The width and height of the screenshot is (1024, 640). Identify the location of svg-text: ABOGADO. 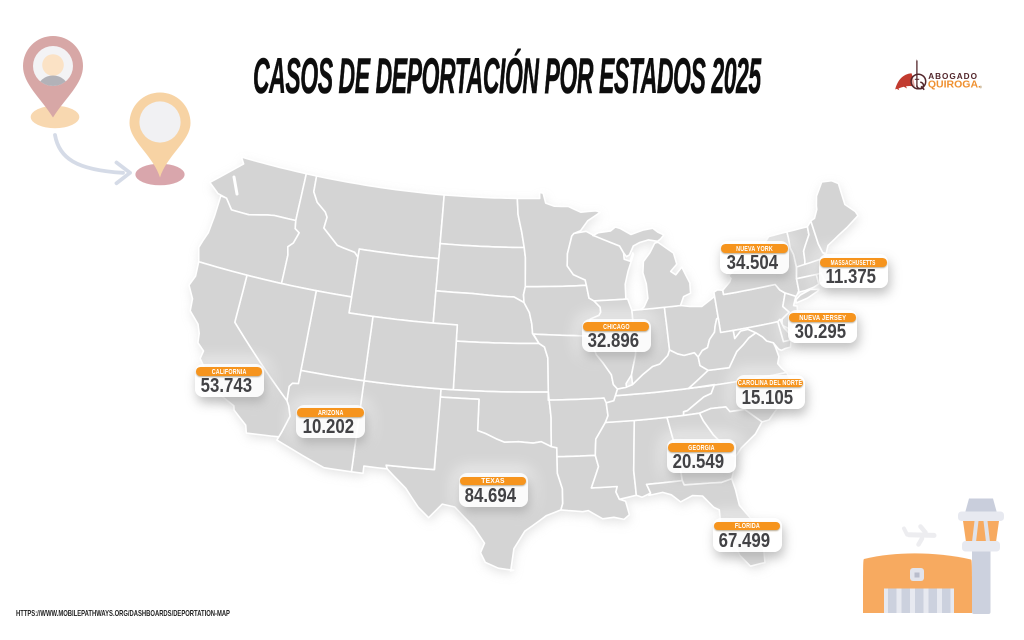
(953, 76).